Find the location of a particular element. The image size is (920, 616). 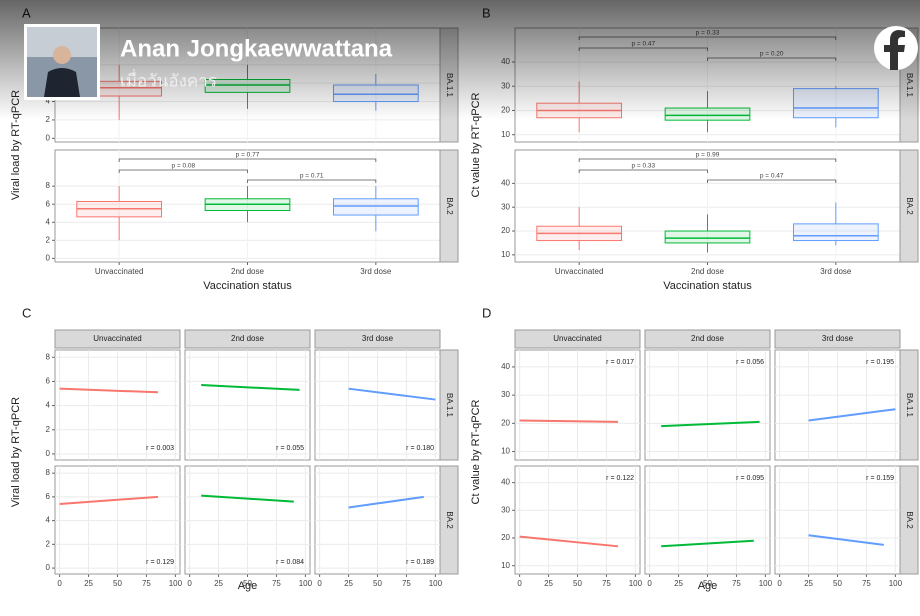

panel-label: D is located at coordinates (486, 312).